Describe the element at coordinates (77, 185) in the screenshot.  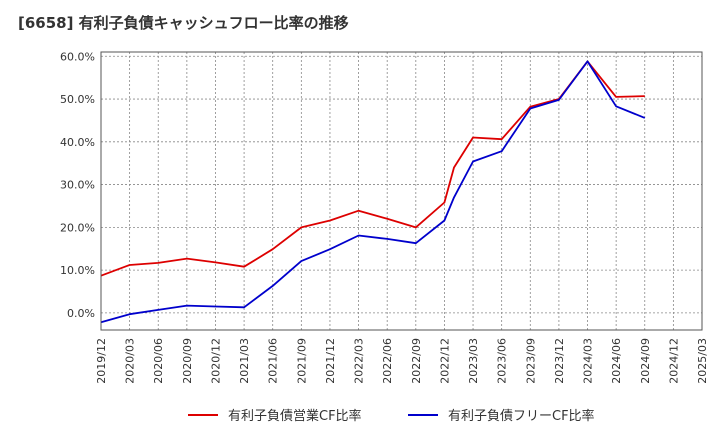
I see `y-tick-label: 30.0%` at that location.